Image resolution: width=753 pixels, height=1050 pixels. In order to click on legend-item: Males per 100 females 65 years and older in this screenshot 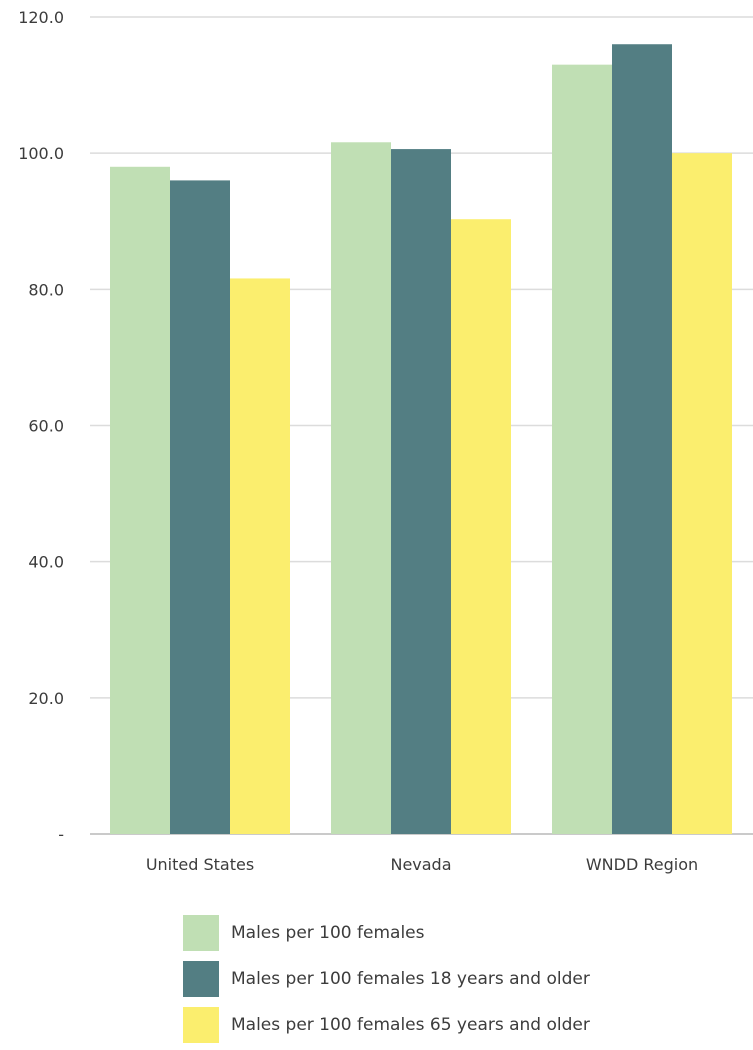, I will do `click(386, 1025)`.